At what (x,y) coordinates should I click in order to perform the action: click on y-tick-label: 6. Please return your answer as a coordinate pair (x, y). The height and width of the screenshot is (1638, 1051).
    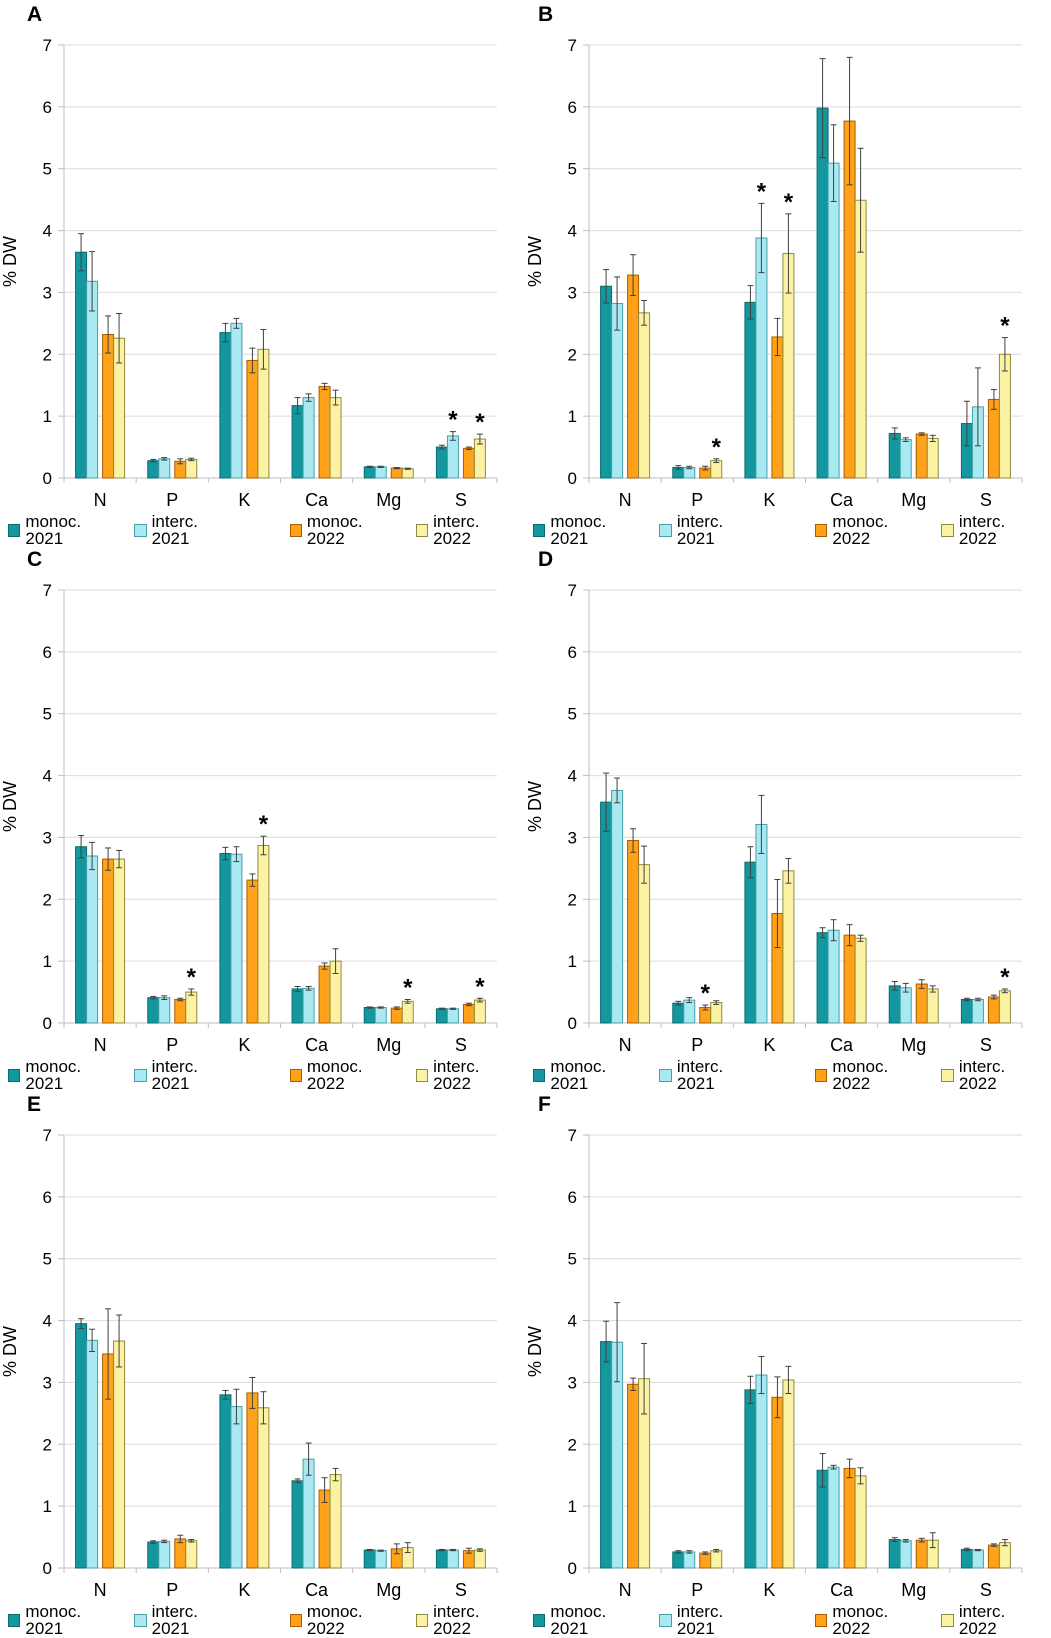
    Looking at the image, I should click on (47, 652).